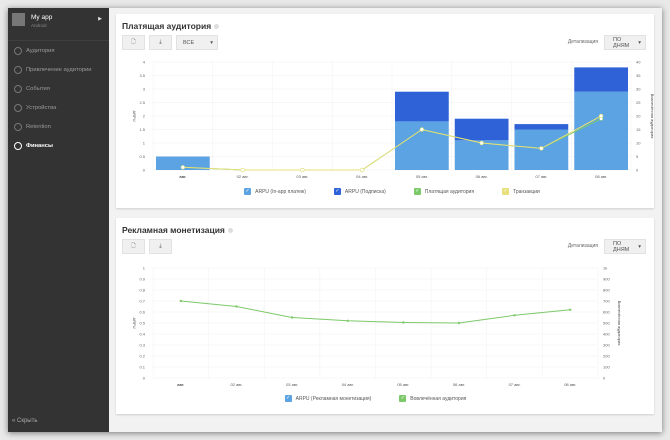 Image resolution: width=670 pixels, height=440 pixels. Describe the element at coordinates (621, 42) in the screenshot. I see `detail-value: ПО ДНЯМ` at that location.